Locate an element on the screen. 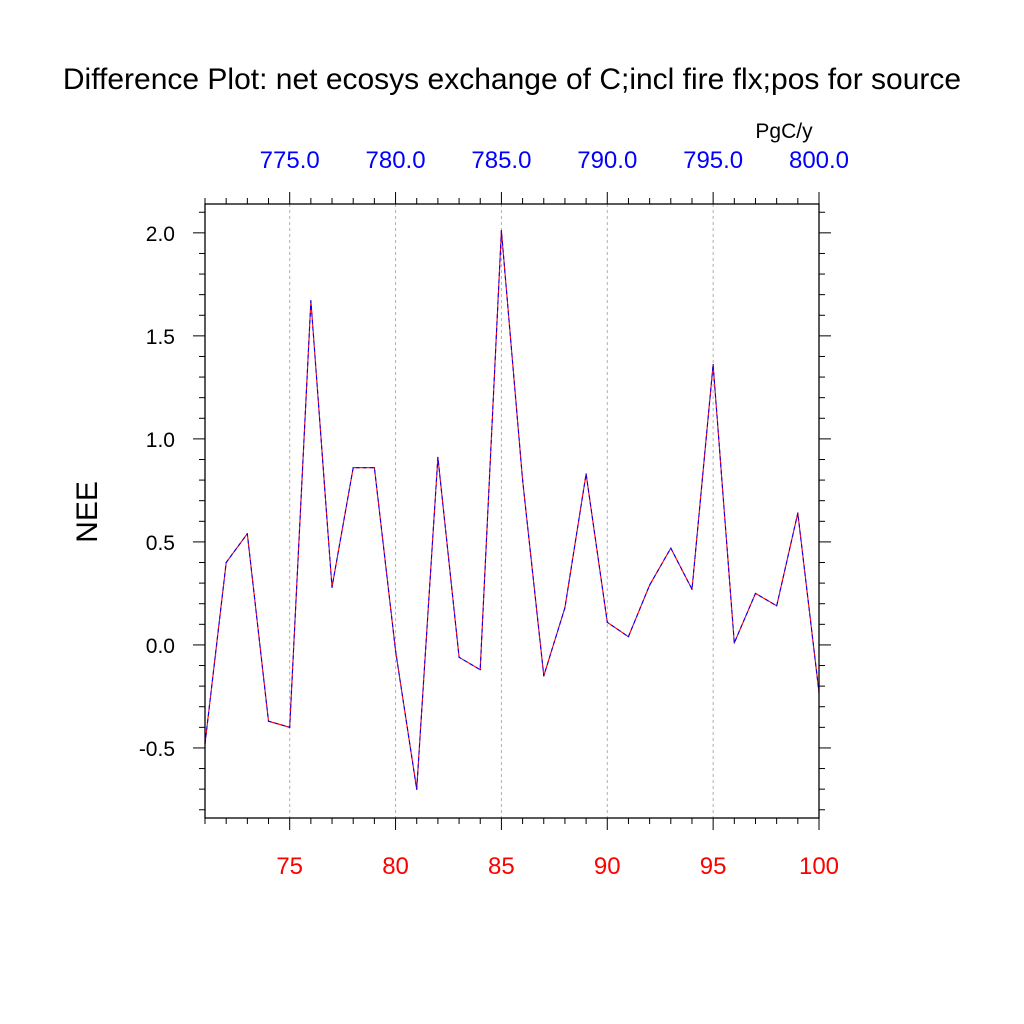 The height and width of the screenshot is (1024, 1024). y-tick-label: -0.5 is located at coordinates (157, 749).